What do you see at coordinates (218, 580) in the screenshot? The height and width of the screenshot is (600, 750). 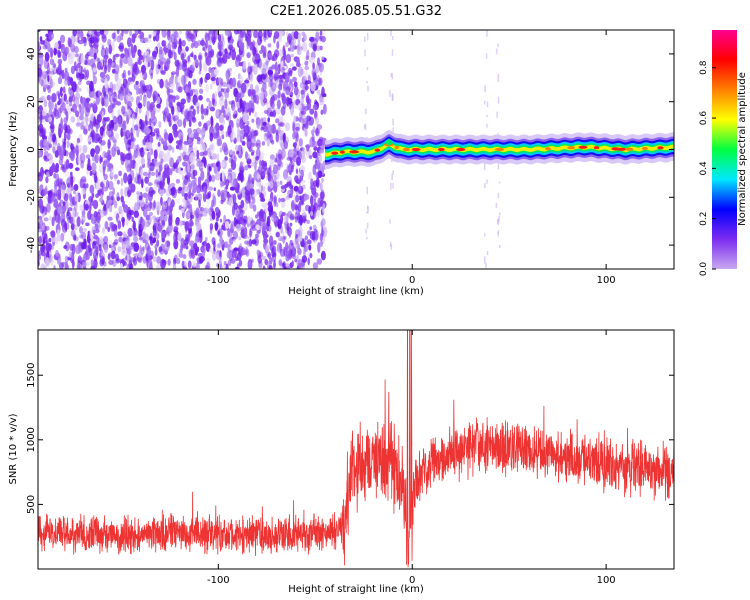 I see `x-tick-label: -100` at bounding box center [218, 580].